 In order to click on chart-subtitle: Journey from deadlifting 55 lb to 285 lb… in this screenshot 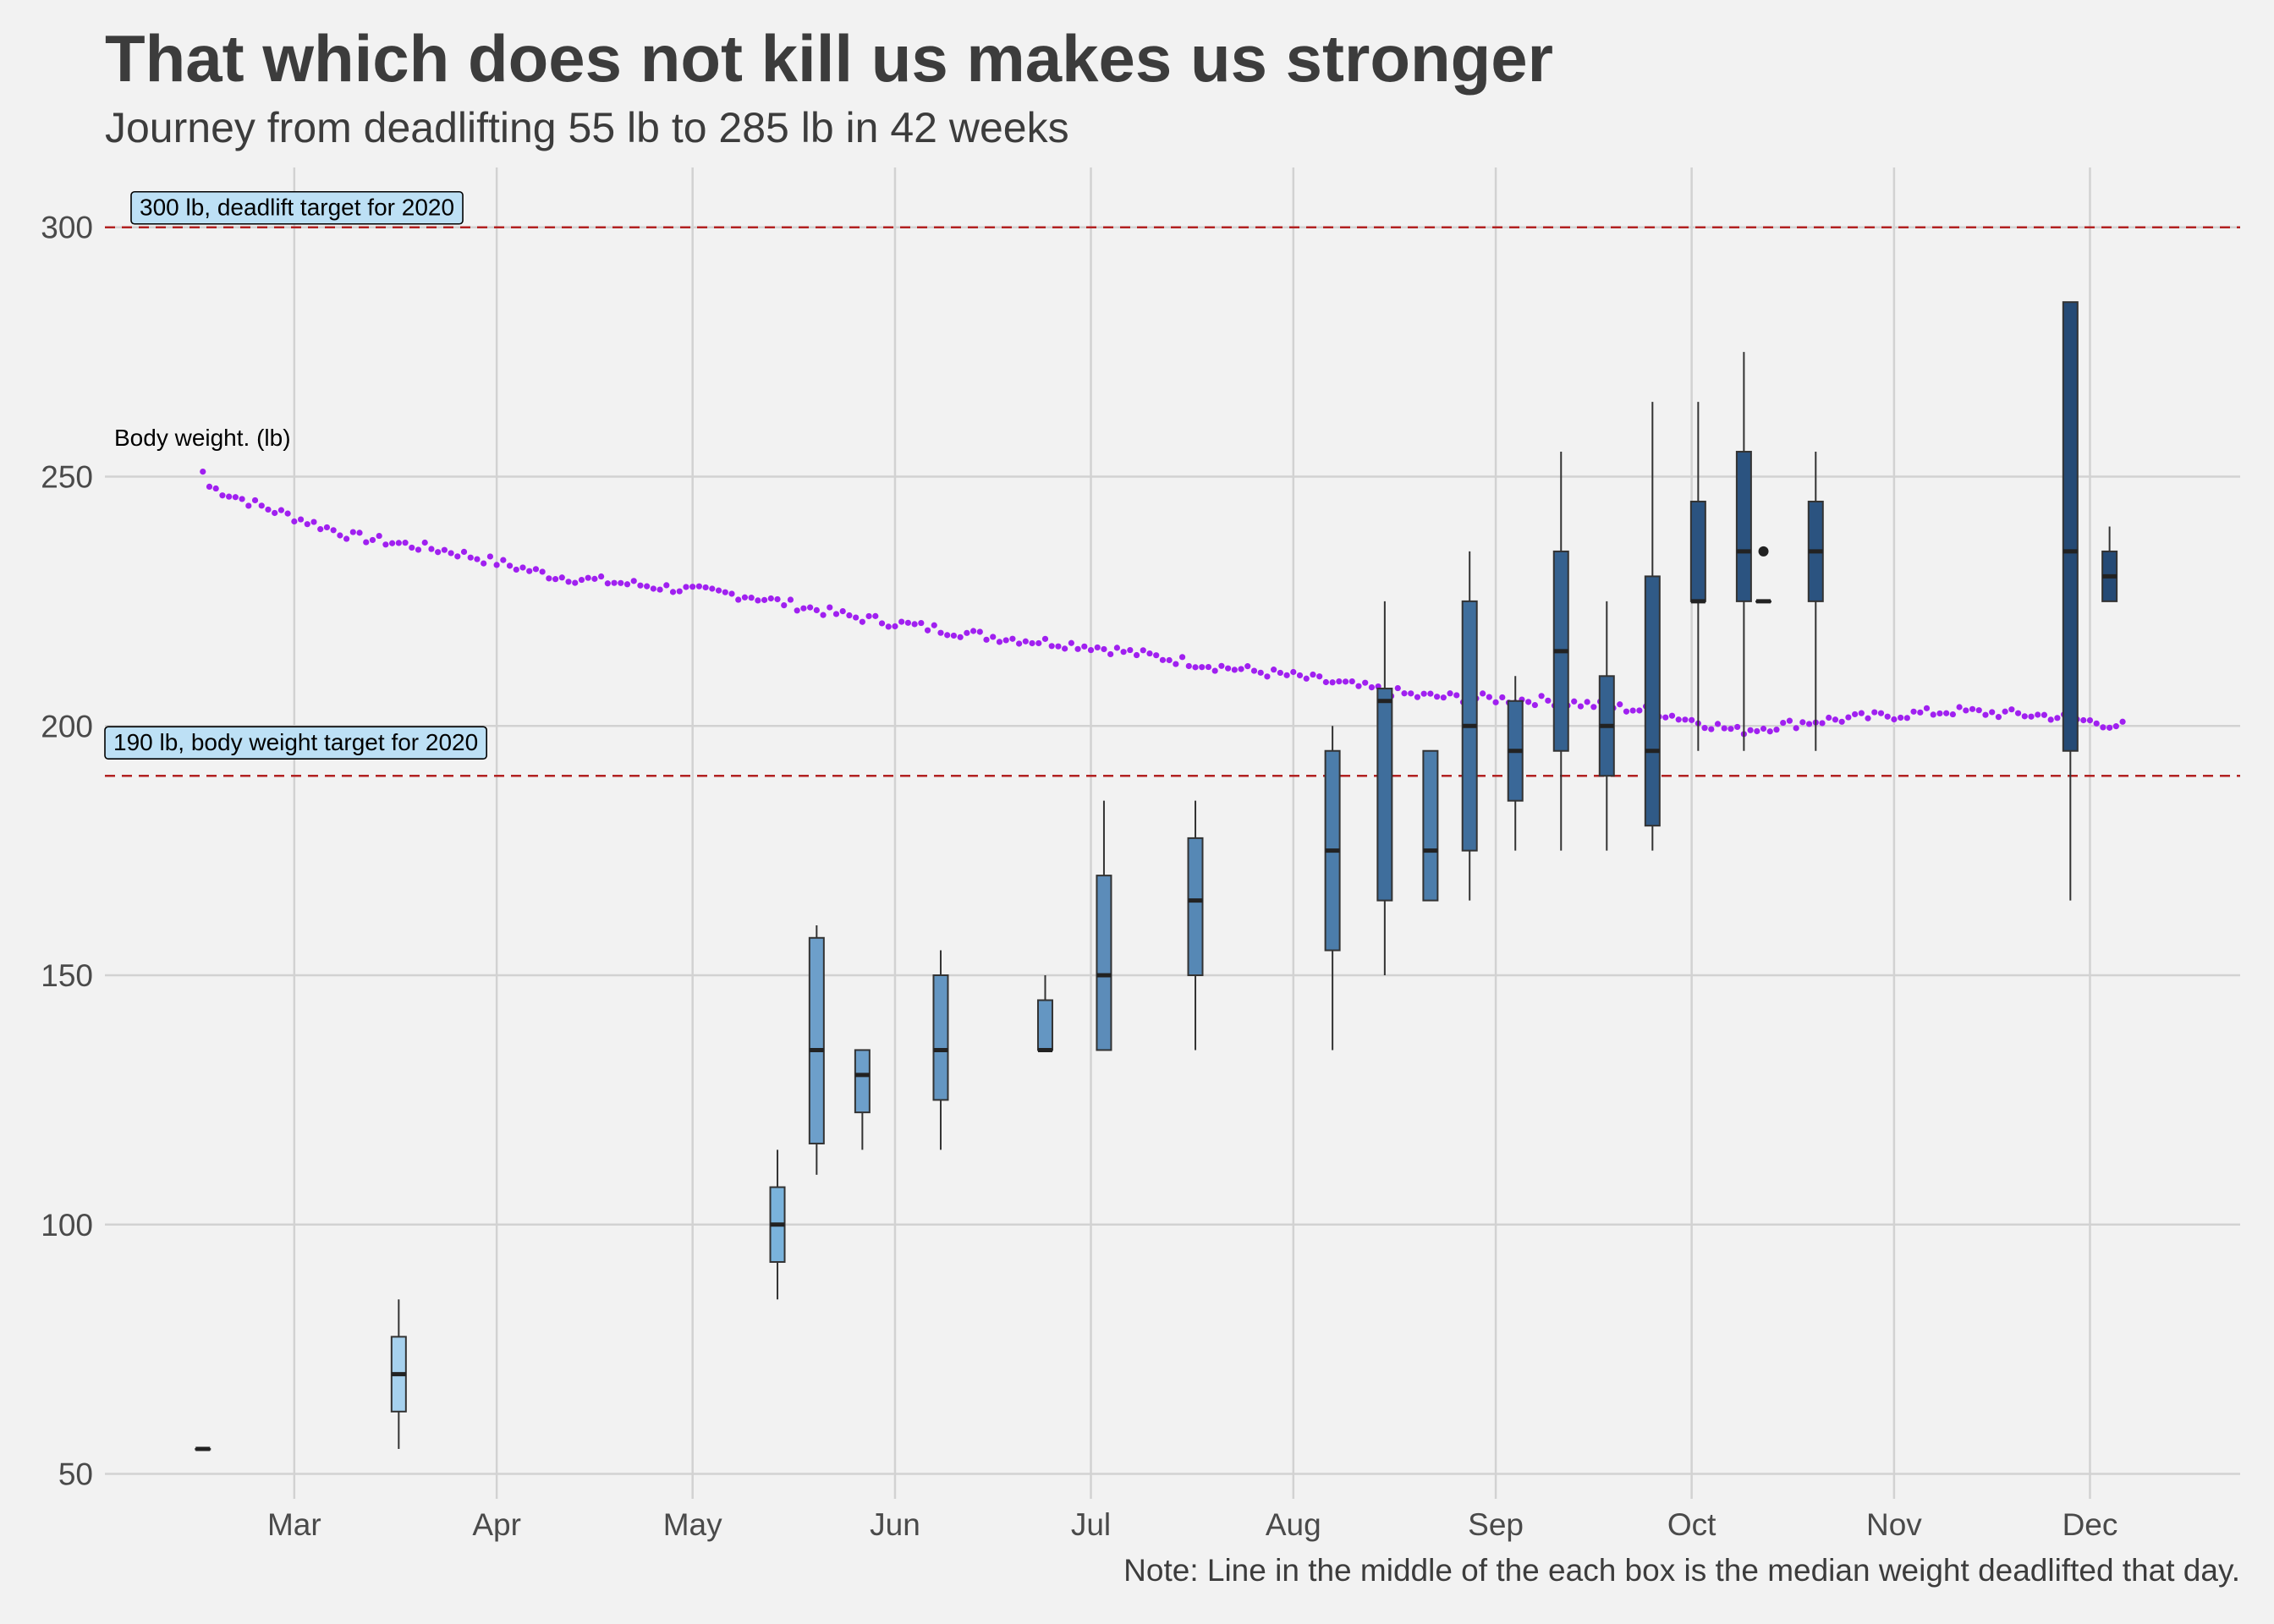, I will do `click(587, 127)`.